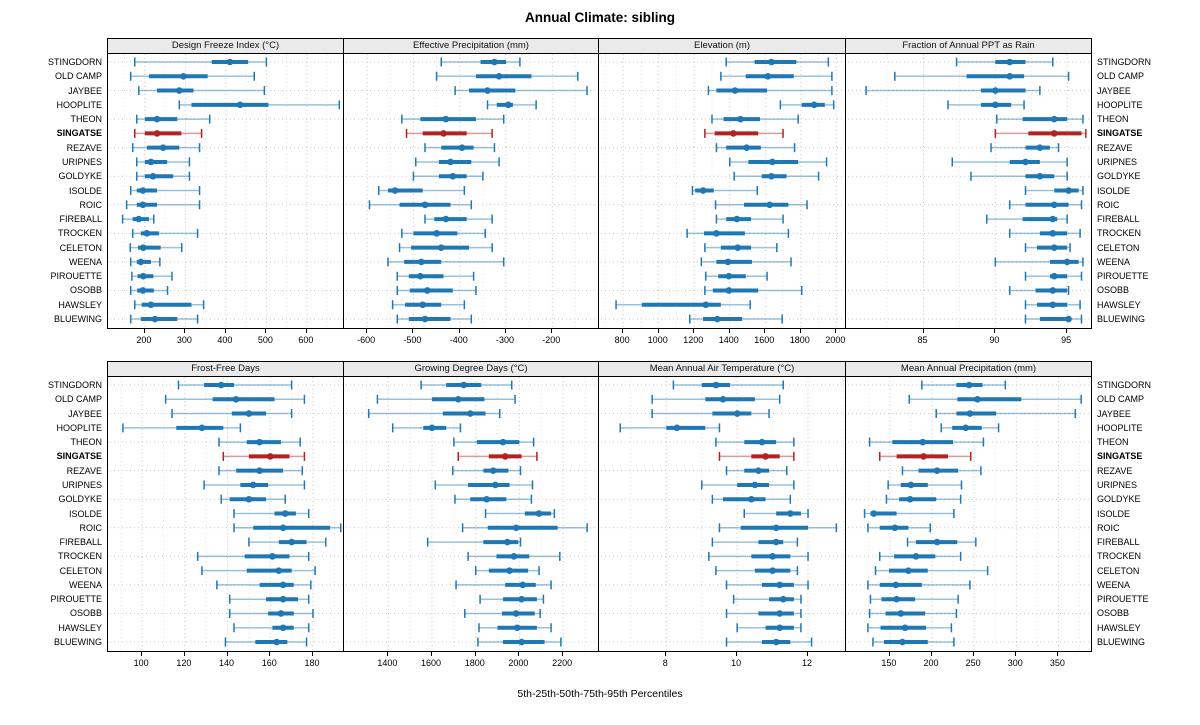  I want to click on panel-design-freeze-index-c-: Design Freeze Index (°C) 200 300 400 500 600, so click(225, 196).